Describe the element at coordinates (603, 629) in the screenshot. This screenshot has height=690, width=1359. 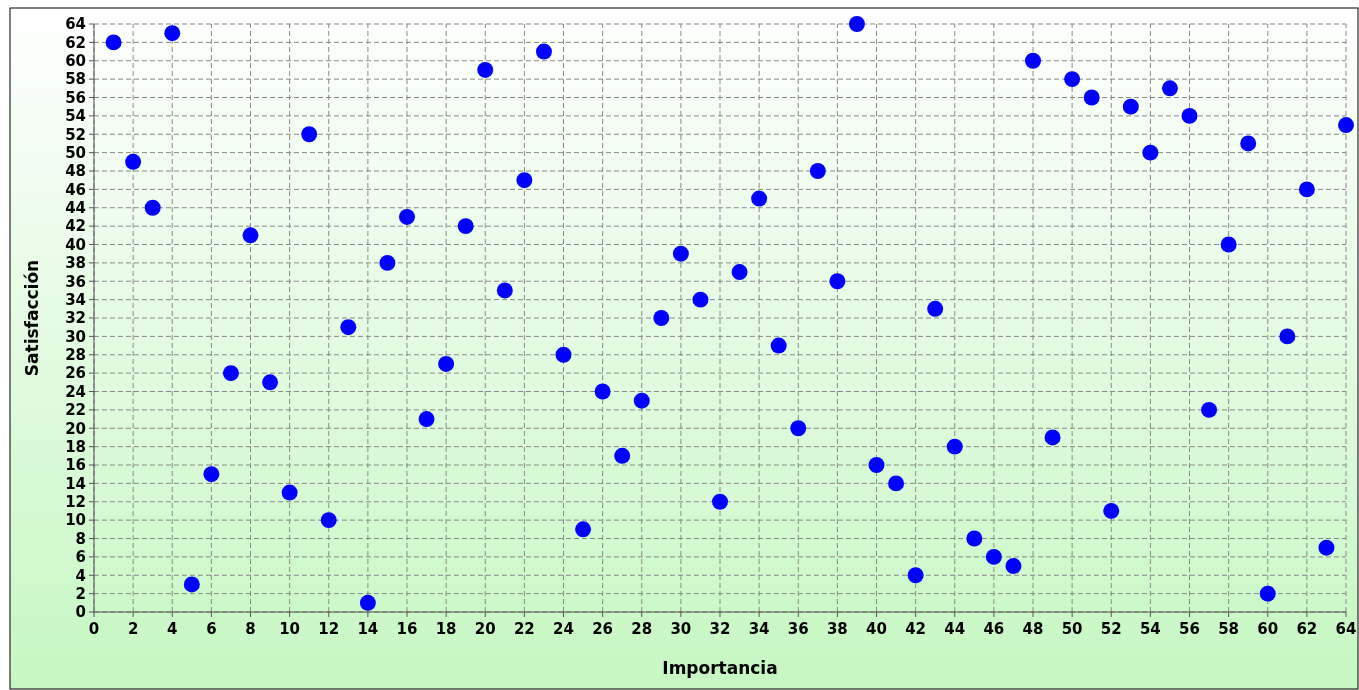
I see `x-tick-label: 26` at that location.